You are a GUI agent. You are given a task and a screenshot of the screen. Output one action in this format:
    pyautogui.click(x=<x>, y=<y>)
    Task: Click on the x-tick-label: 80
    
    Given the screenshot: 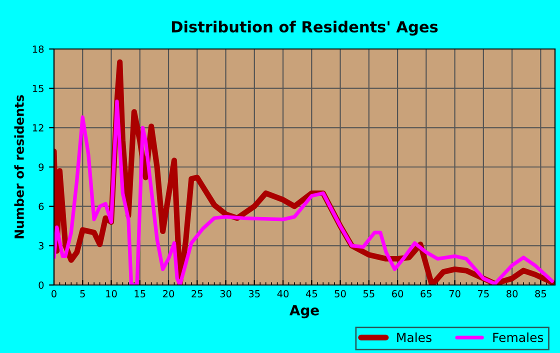 What is the action you would take?
    pyautogui.click(x=512, y=294)
    